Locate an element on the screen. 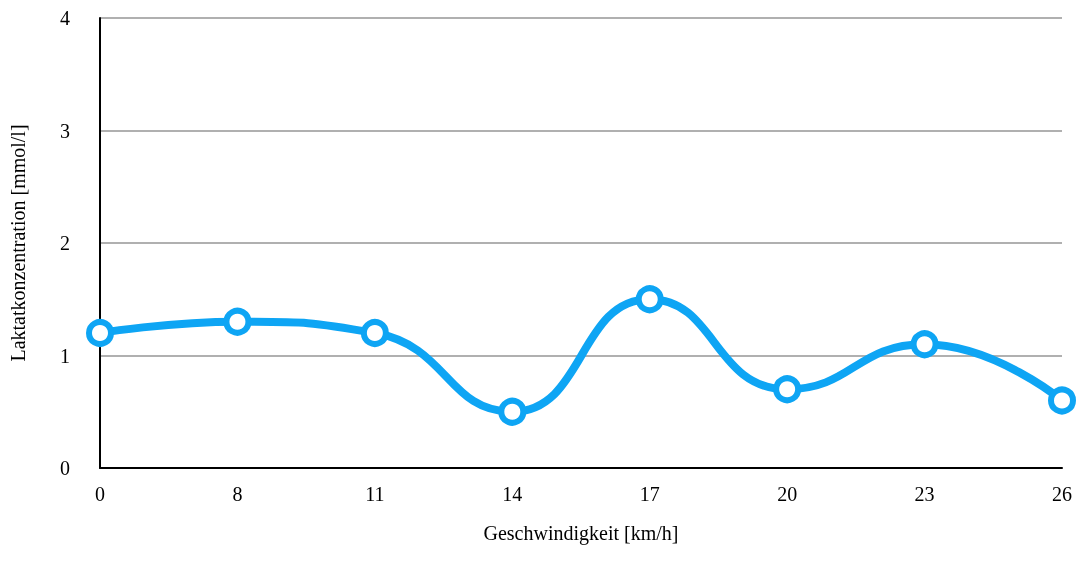 Image resolution: width=1082 pixels, height=566 pixels. y-tick-label: 0 is located at coordinates (65, 468).